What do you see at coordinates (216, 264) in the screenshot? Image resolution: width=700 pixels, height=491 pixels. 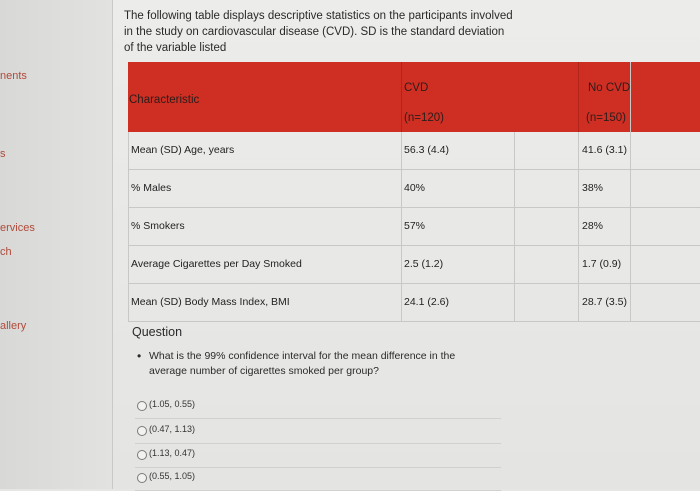 I see `row-label: Average Cigarettes per Day Smoked` at bounding box center [216, 264].